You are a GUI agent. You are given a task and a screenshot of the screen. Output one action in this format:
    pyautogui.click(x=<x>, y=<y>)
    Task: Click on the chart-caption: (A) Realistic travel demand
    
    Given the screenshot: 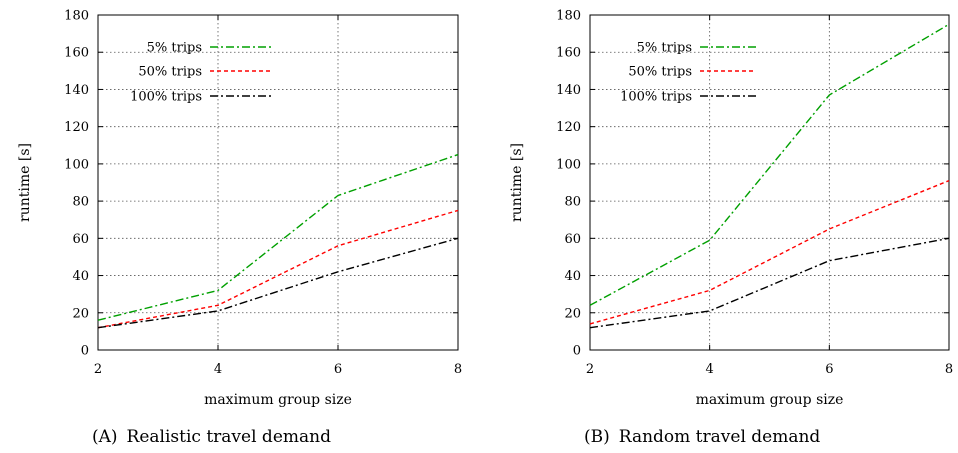 What is the action you would take?
    pyautogui.click(x=211, y=437)
    